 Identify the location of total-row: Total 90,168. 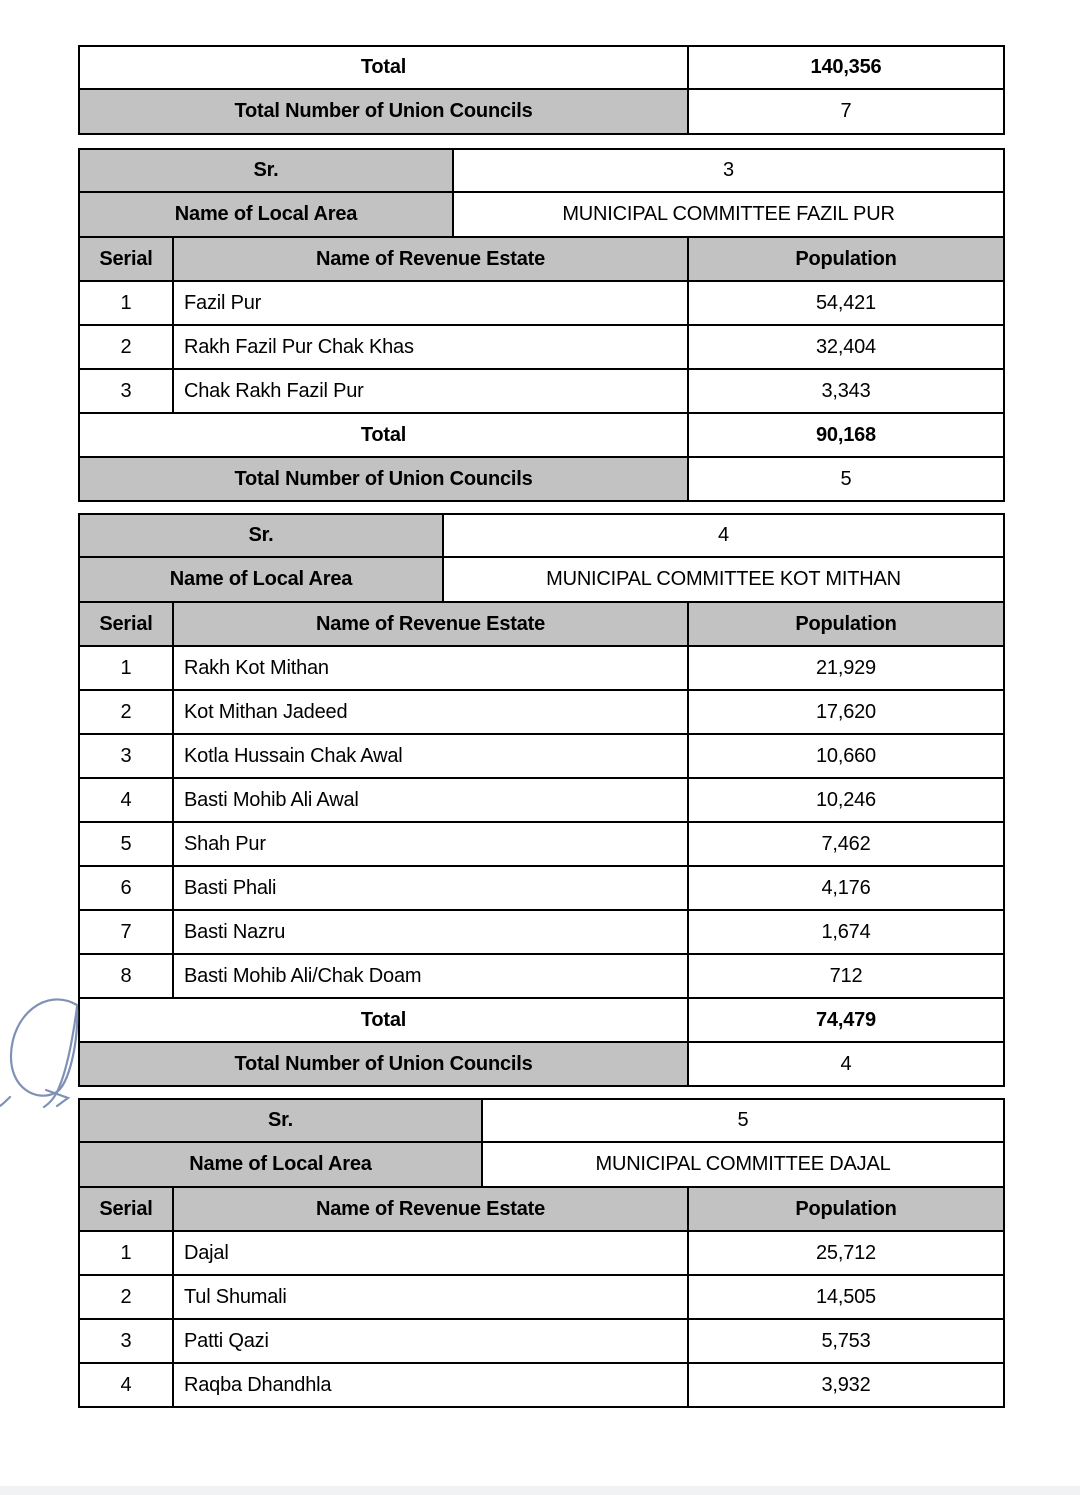
(541, 435).